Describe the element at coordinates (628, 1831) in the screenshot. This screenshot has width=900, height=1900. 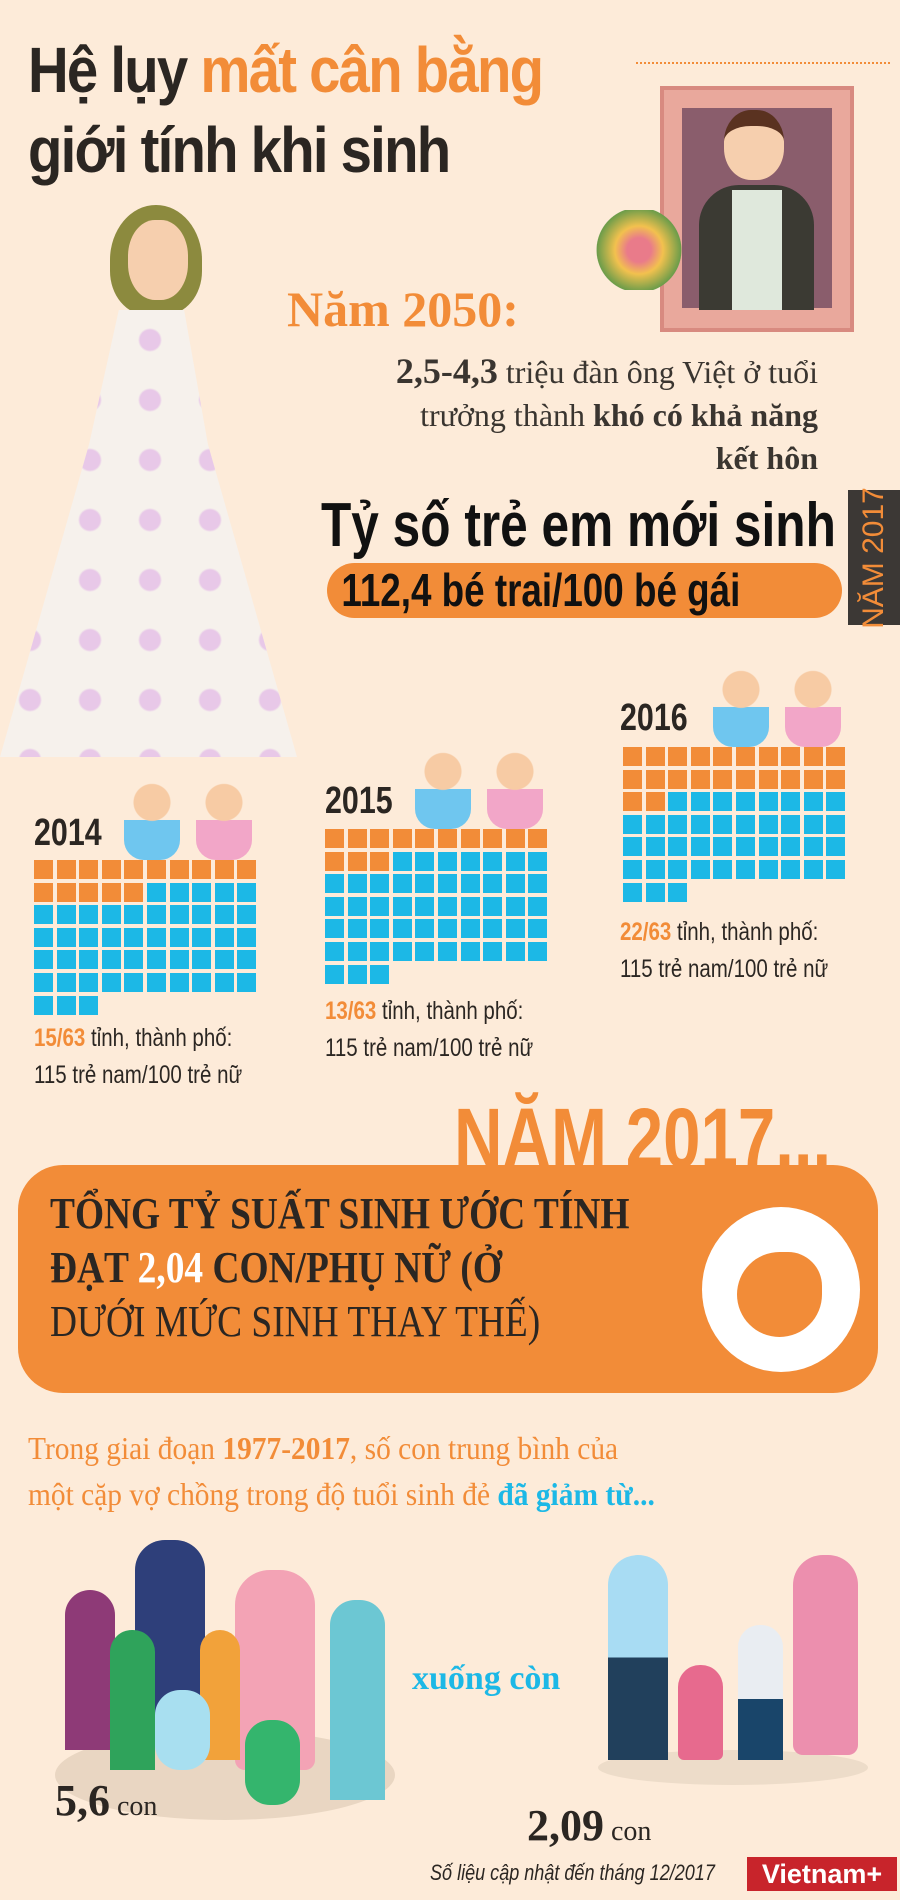
I see `unit: con` at that location.